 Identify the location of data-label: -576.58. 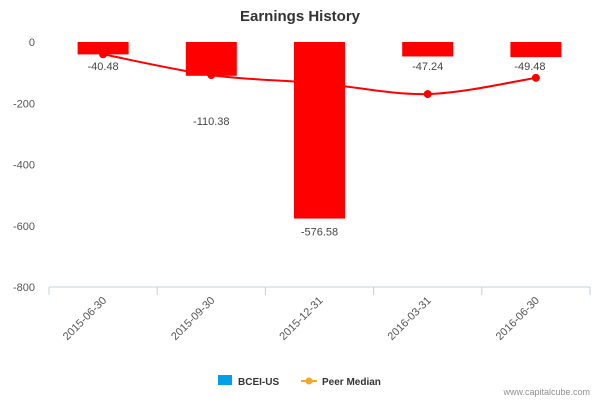
(319, 233).